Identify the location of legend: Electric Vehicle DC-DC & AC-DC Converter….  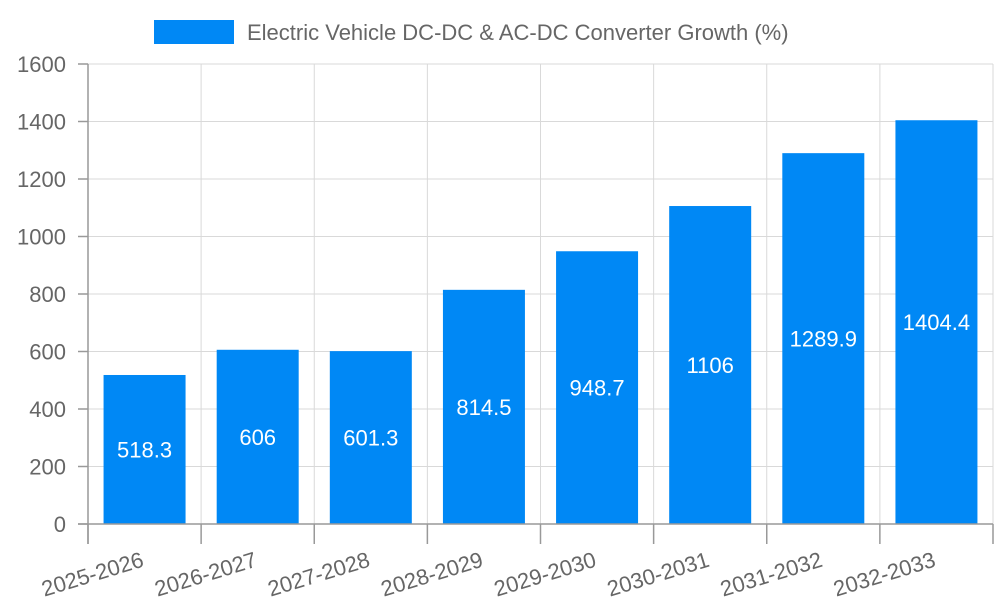
(471, 32).